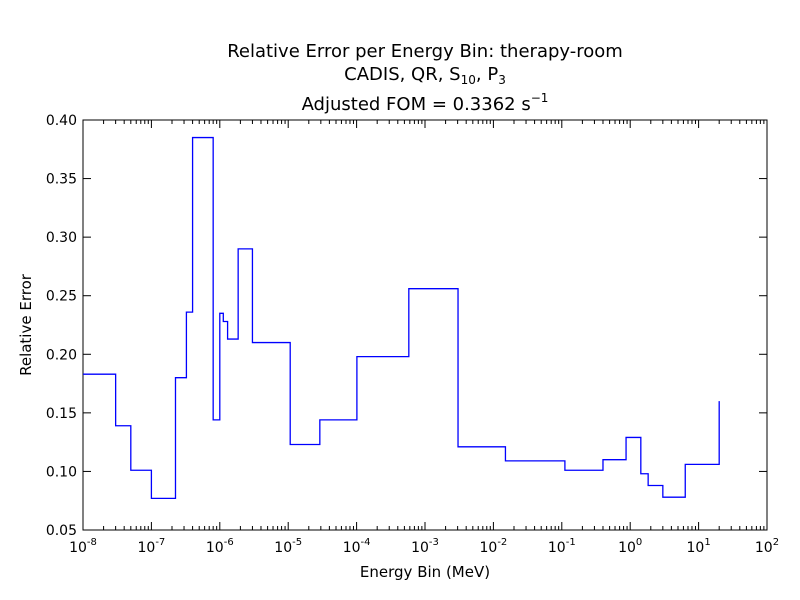 The width and height of the screenshot is (800, 600). I want to click on y-tick-label: 0.20, so click(61, 355).